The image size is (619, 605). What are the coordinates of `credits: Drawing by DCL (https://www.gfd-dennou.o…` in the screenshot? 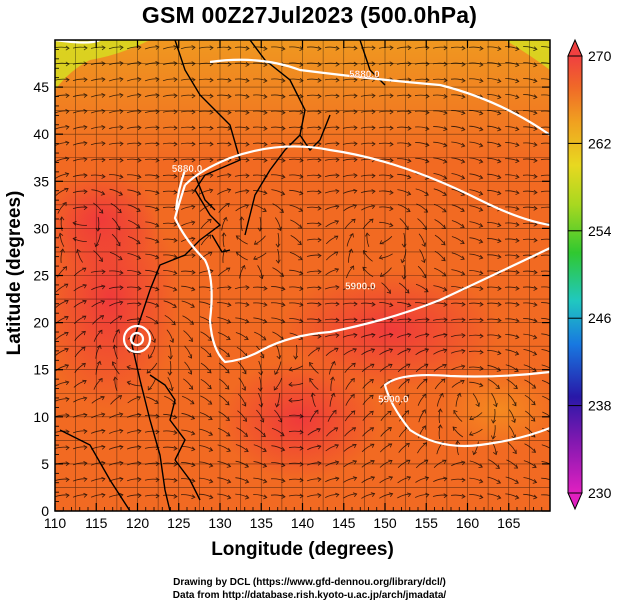 It's located at (309, 589).